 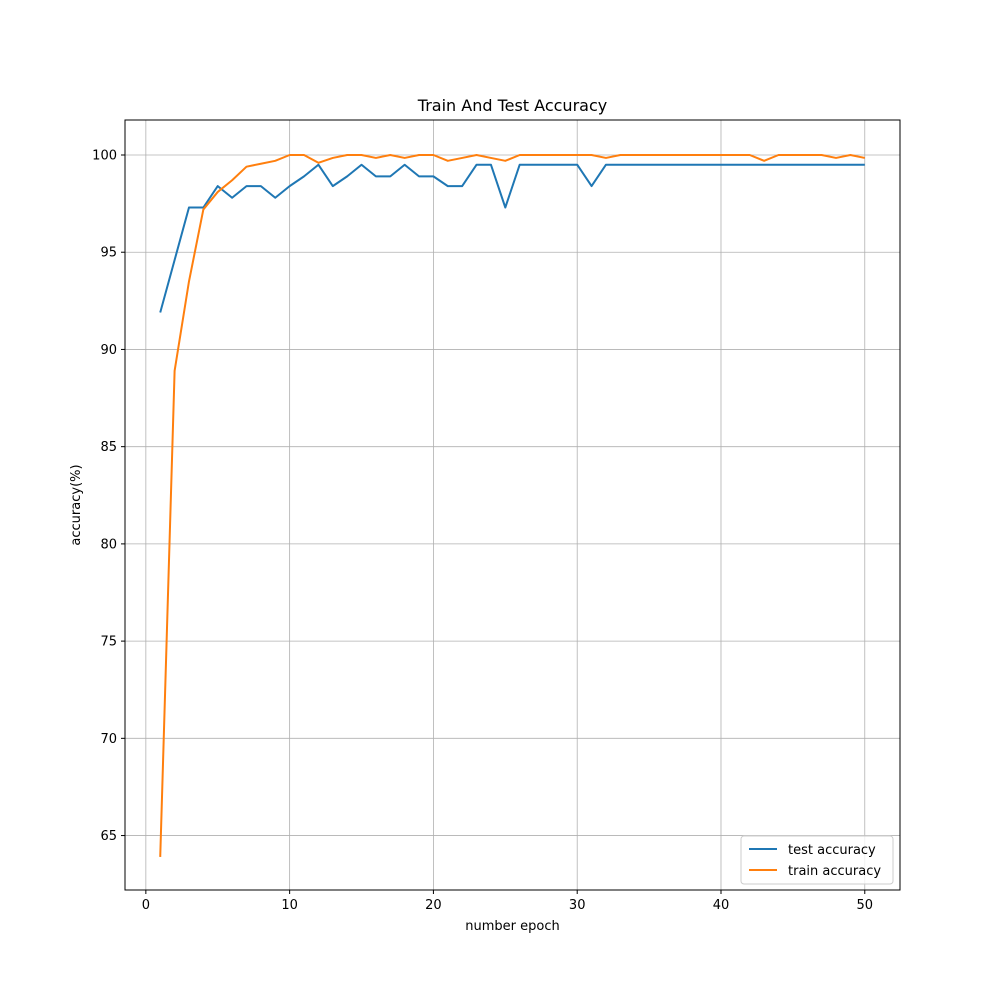 What do you see at coordinates (108, 253) in the screenshot?
I see `y-tick-label: 95` at bounding box center [108, 253].